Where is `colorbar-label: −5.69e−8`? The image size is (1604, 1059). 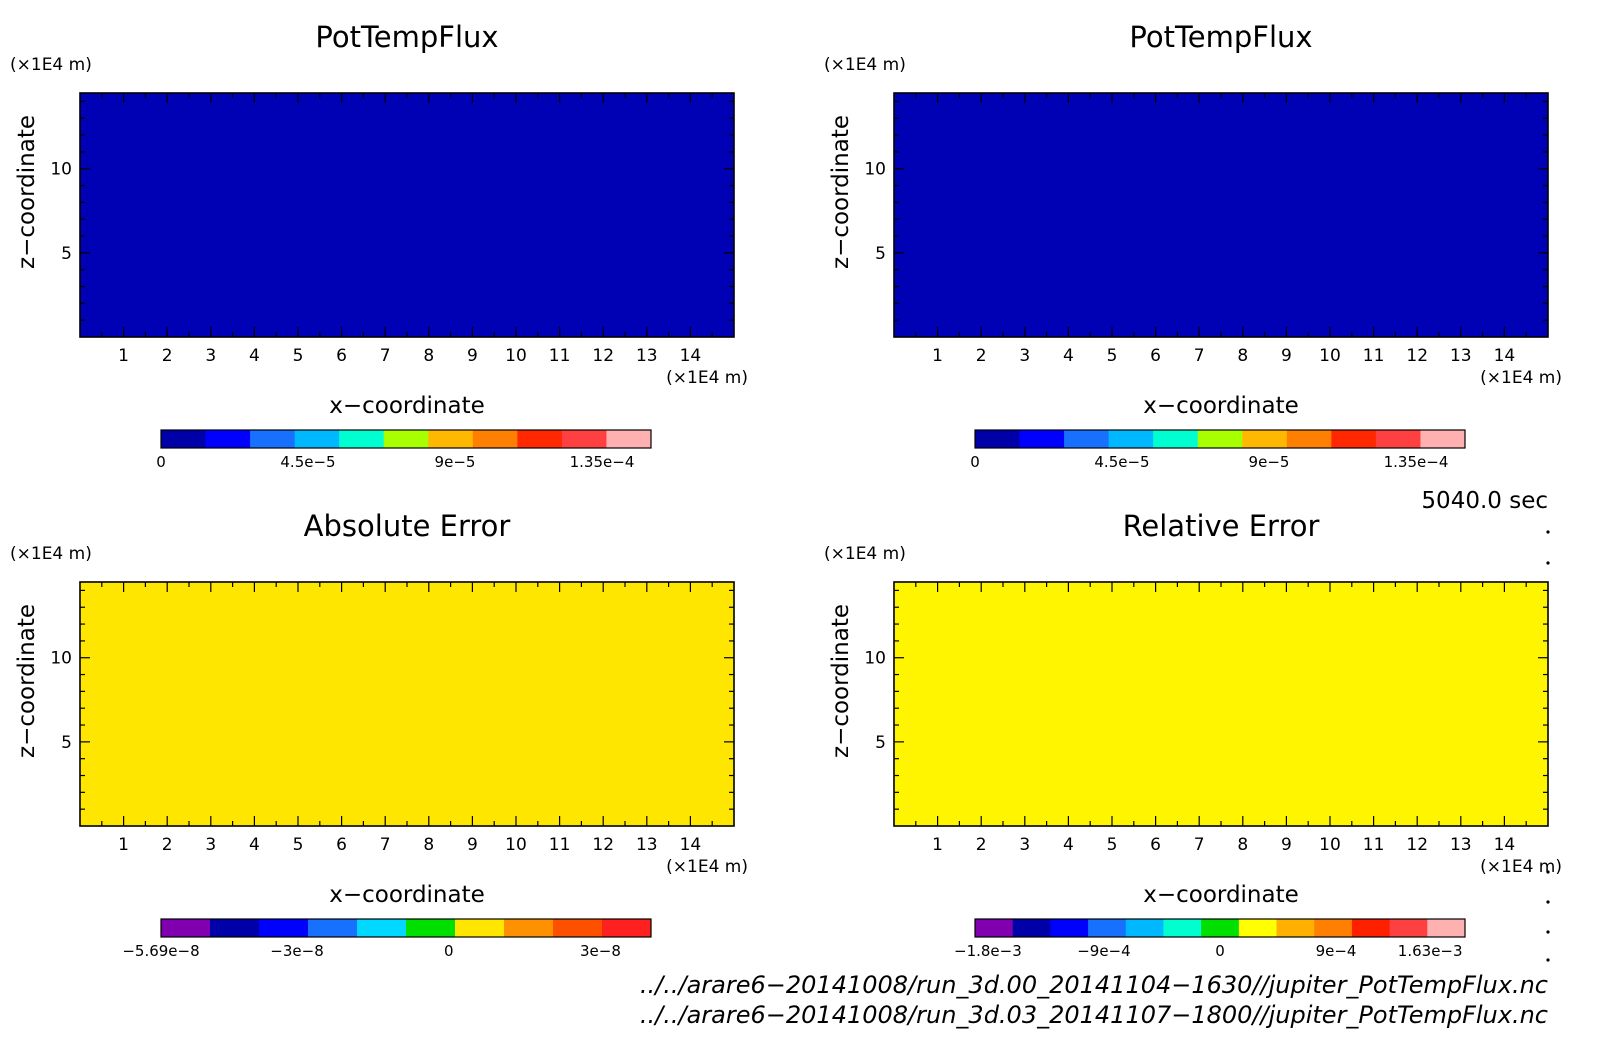 colorbar-label: −5.69e−8 is located at coordinates (160, 951).